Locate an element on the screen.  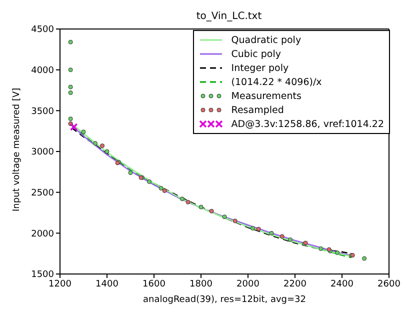
y-tick-label: 3500 is located at coordinates (42, 111).